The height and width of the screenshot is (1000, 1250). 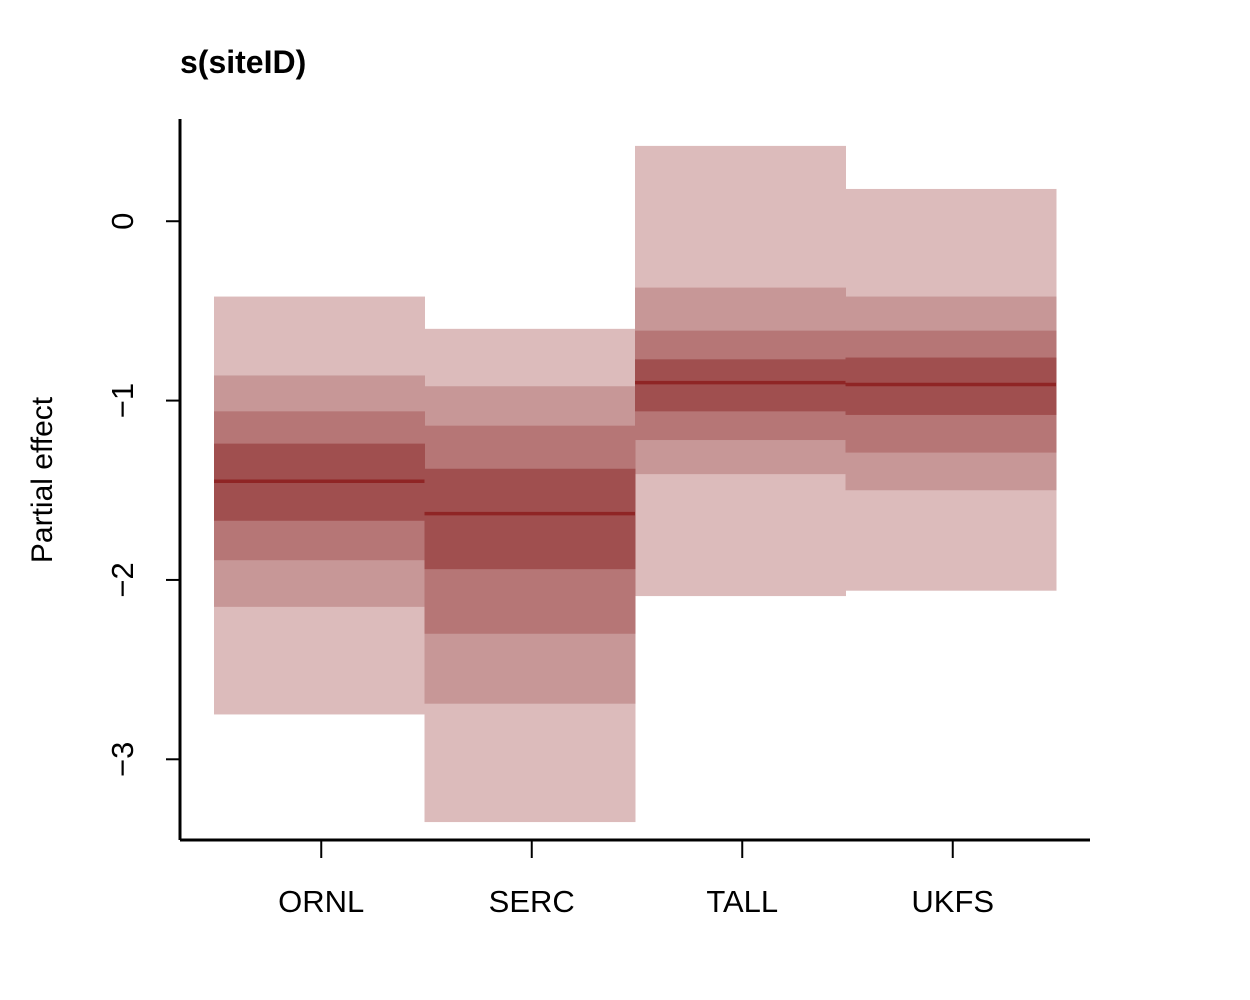 I want to click on band-inner-serc, so click(x=530, y=519).